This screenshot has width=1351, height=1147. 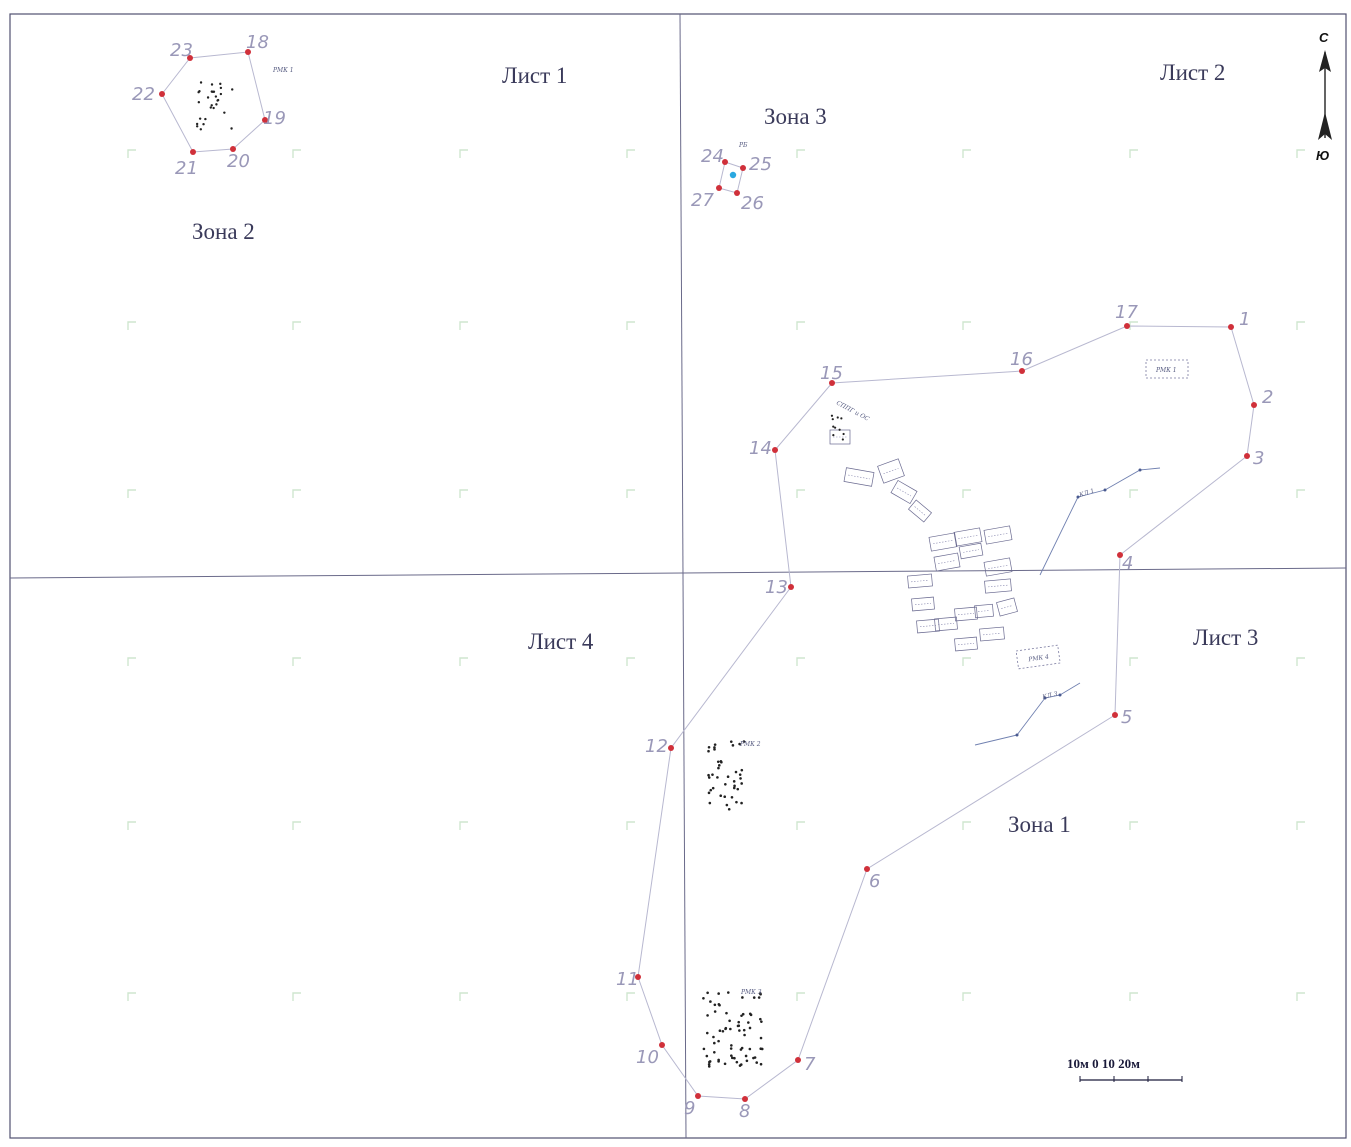 What do you see at coordinates (795, 116) in the screenshot?
I see `zone-label-3: Зона 3` at bounding box center [795, 116].